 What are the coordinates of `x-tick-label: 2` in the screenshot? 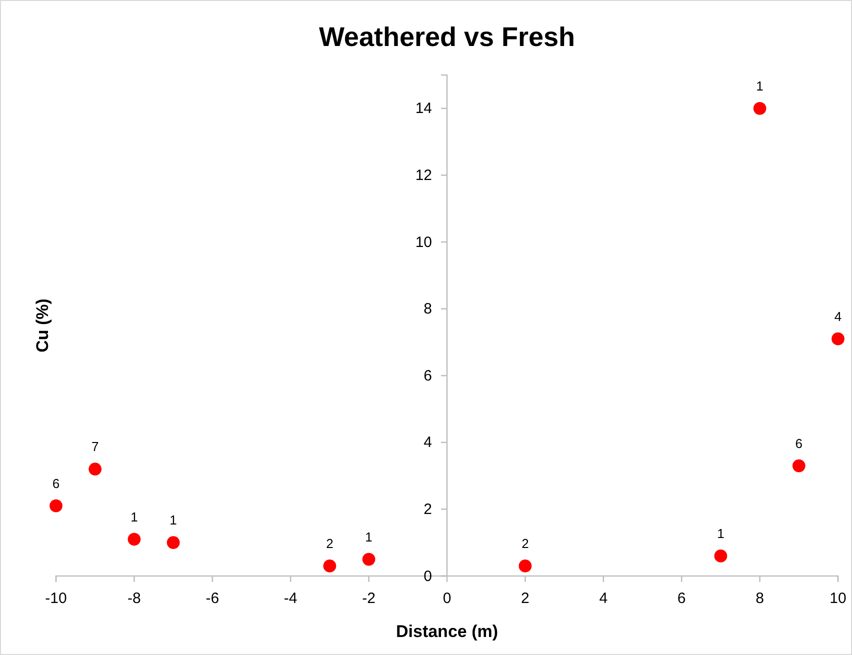 It's located at (525, 598).